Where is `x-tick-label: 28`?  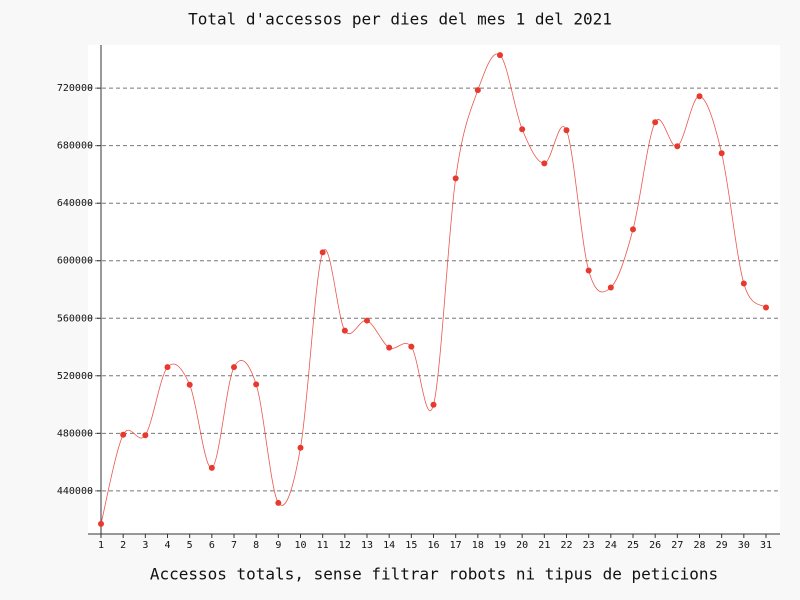 x-tick-label: 28 is located at coordinates (699, 545).